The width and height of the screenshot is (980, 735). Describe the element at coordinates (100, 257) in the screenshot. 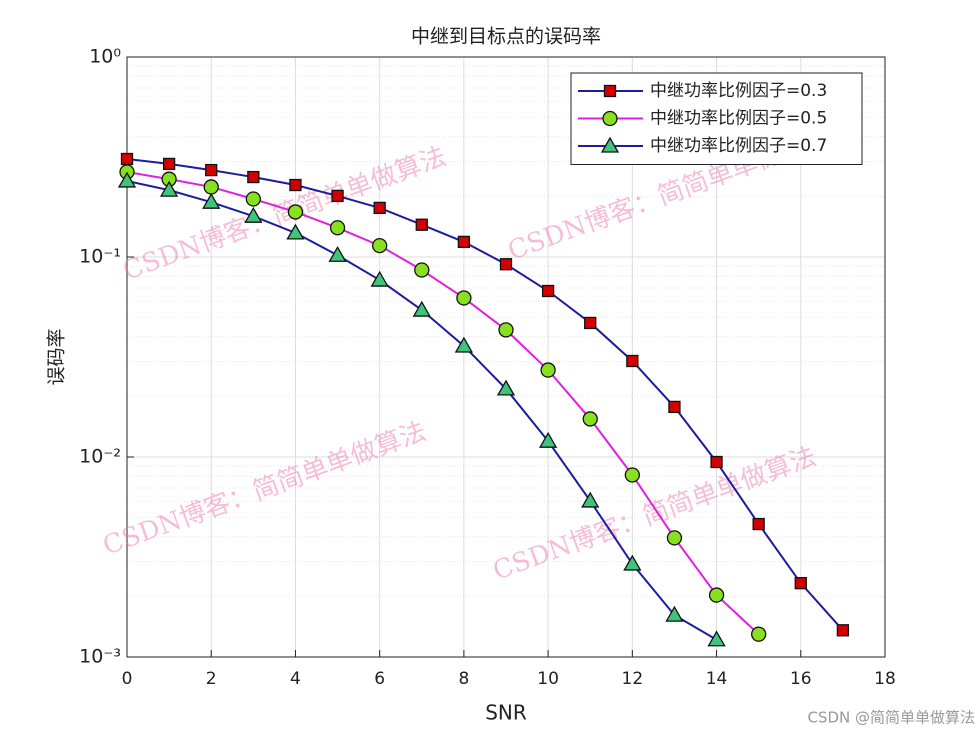

I see `y-tick-label: 10⁻¹` at that location.